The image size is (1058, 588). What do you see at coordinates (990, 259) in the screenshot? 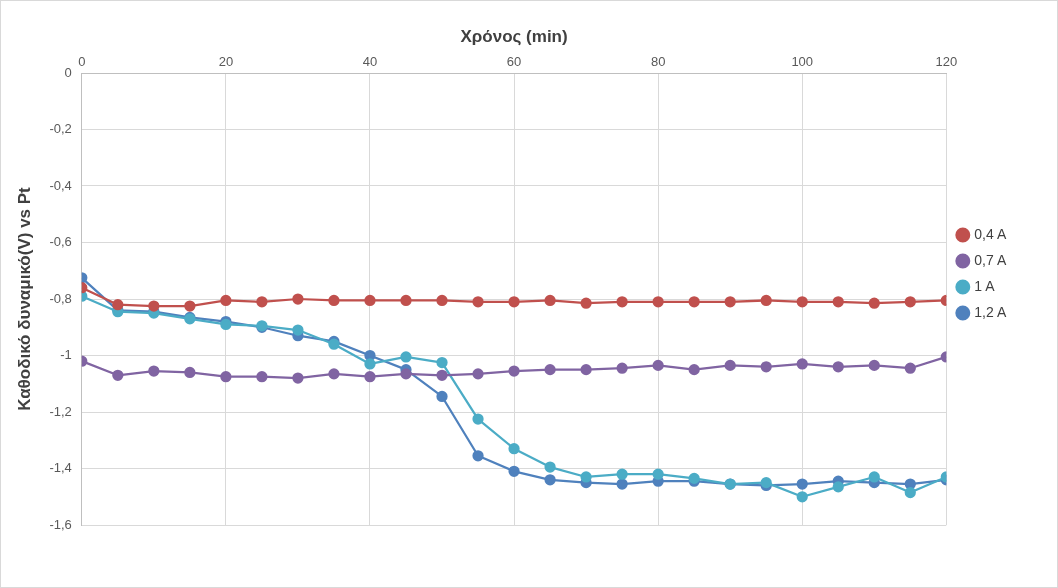
I see `legend-label: 0,7 A` at bounding box center [990, 259].